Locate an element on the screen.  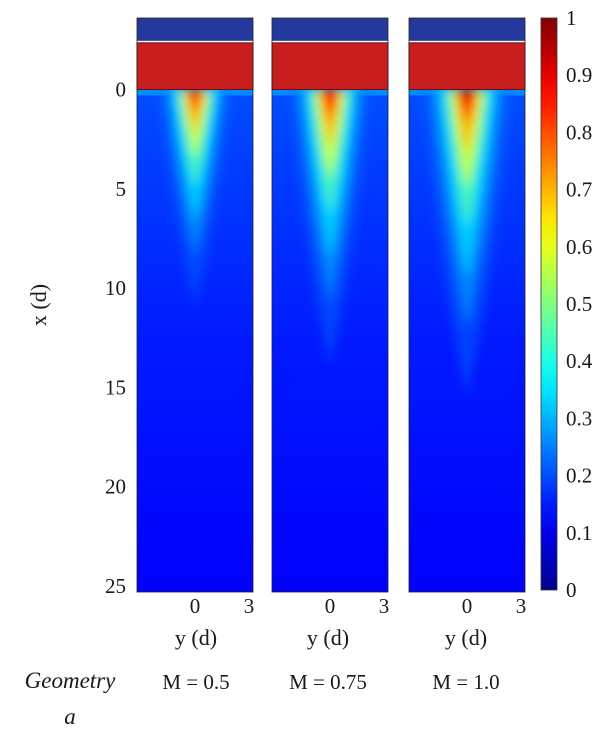
colorbar-tick-label: 0.2 is located at coordinates (579, 476).